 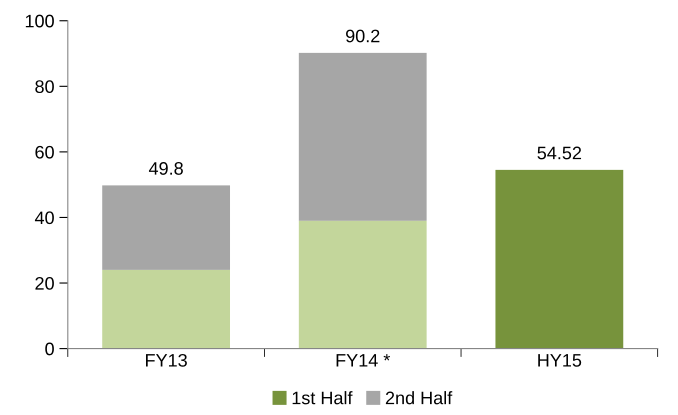 What do you see at coordinates (44, 217) in the screenshot?
I see `y-tick-label: 40` at bounding box center [44, 217].